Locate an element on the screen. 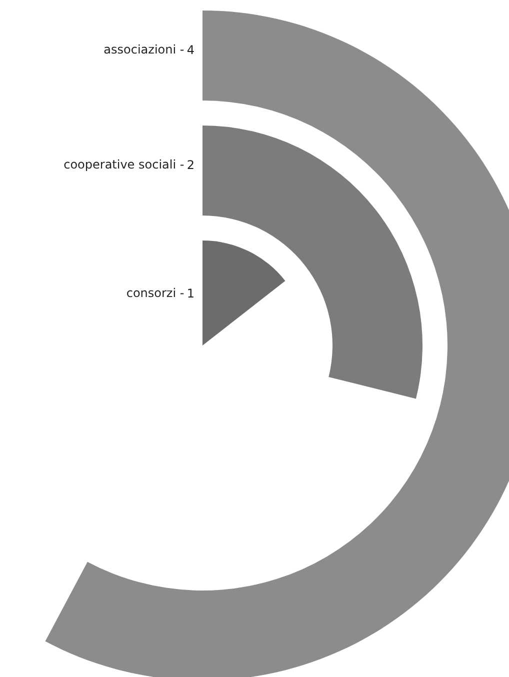  data-label: 1 is located at coordinates (190, 293).